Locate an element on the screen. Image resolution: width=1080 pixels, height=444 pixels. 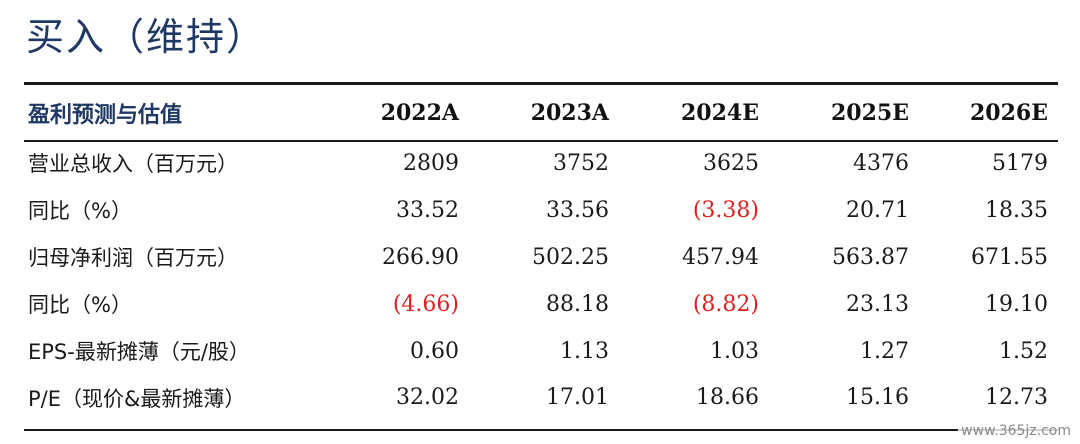
watermark: www.365jz.com is located at coordinates (1016, 431).